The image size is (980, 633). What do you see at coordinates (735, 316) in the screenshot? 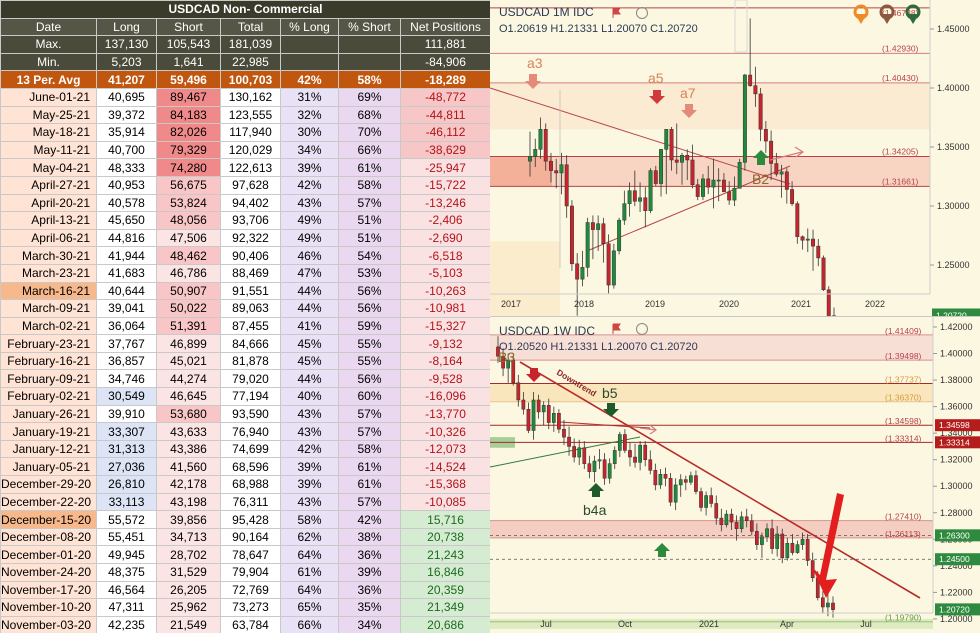
I see `chart-divider` at bounding box center [735, 316].